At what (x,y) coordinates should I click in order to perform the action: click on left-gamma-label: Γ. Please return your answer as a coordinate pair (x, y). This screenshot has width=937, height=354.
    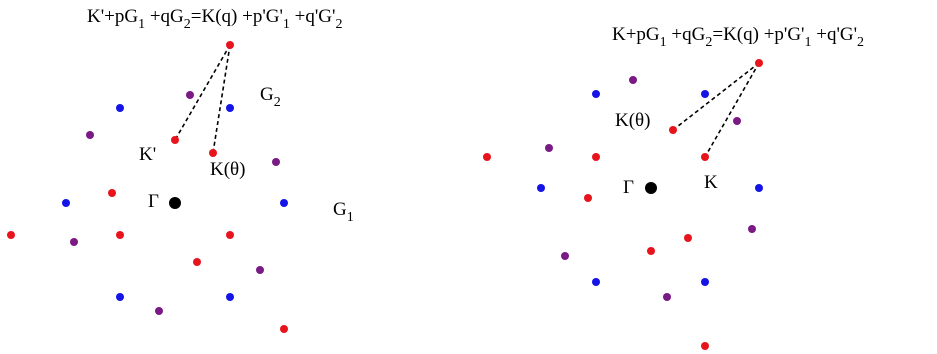
    Looking at the image, I should click on (153, 201).